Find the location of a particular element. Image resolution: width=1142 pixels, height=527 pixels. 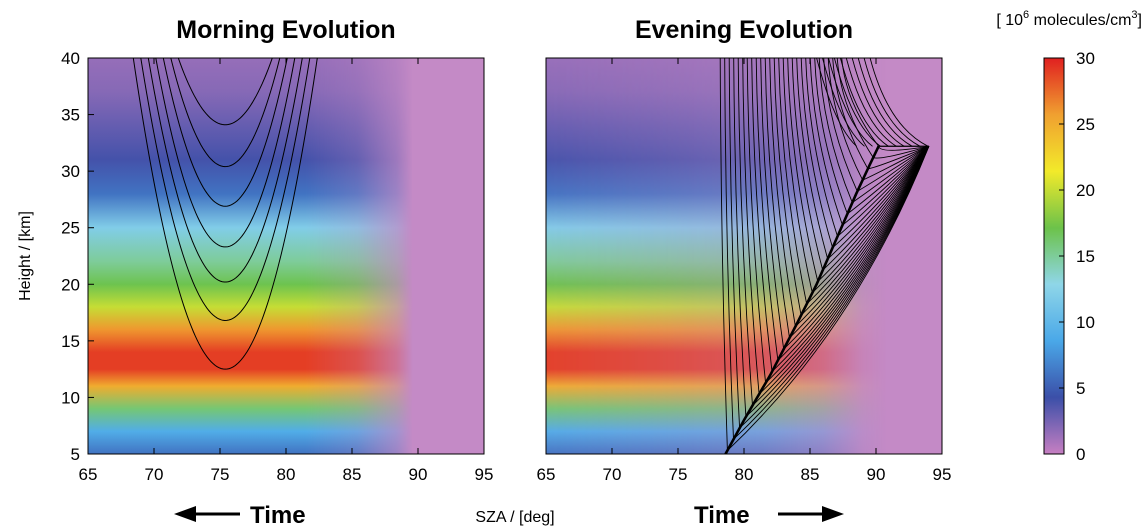

morning-xtick-label: 75 is located at coordinates (220, 474).